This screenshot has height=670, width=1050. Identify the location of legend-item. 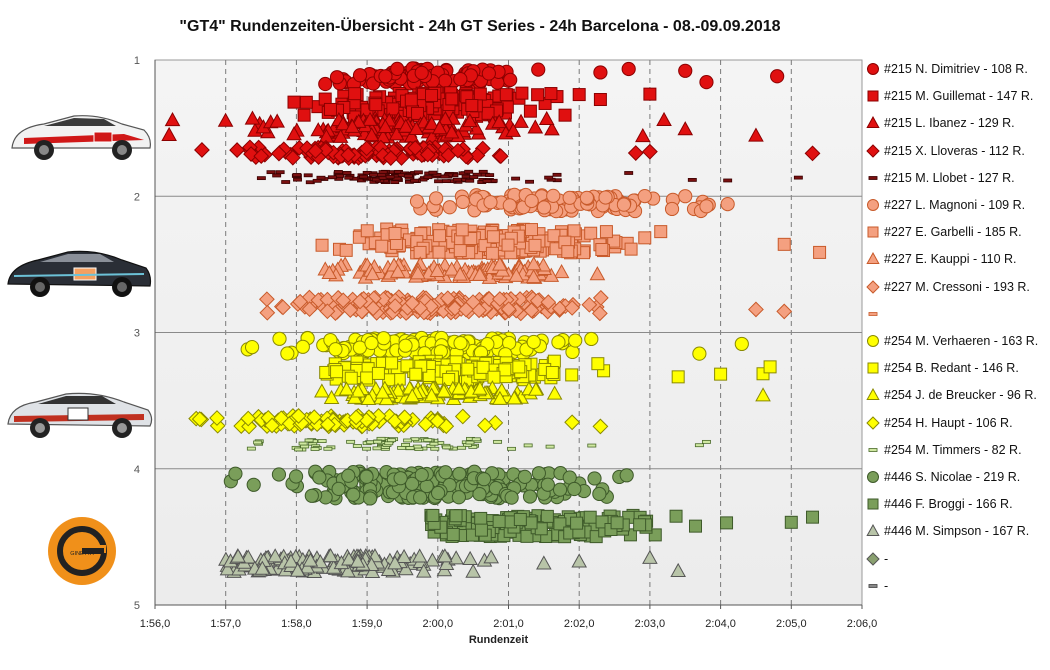
(875, 314).